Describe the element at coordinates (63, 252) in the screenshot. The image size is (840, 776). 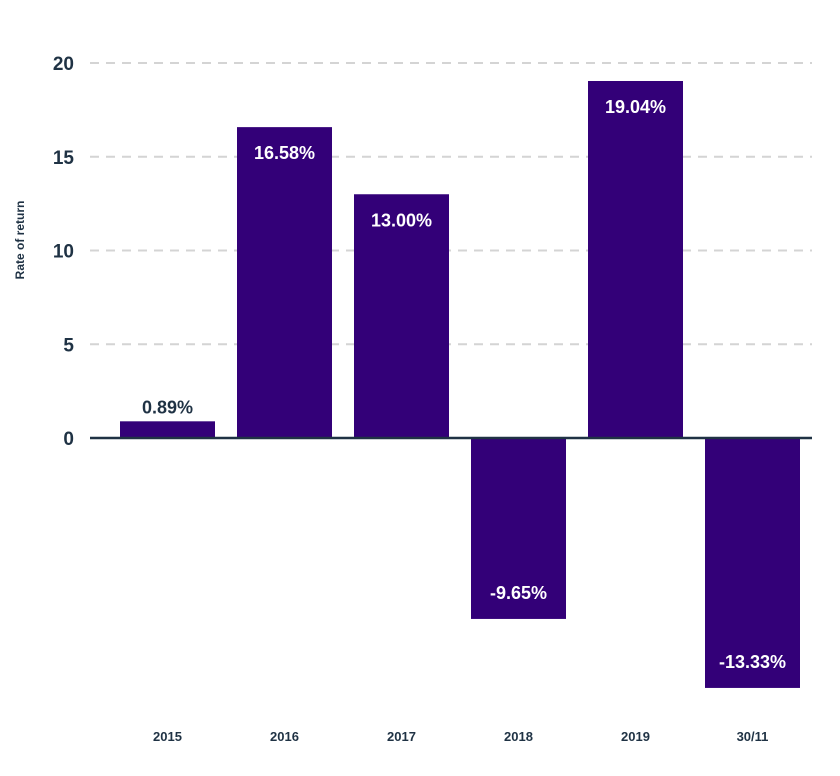
I see `y-tick-label: 10` at that location.